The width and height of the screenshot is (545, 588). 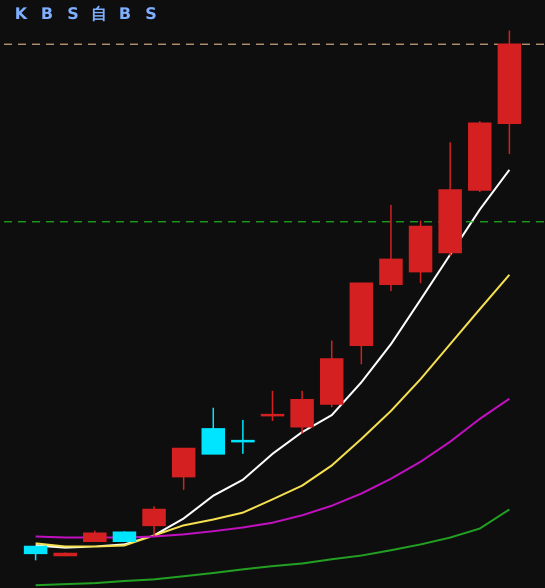 I want to click on text: 自, so click(x=99, y=13).